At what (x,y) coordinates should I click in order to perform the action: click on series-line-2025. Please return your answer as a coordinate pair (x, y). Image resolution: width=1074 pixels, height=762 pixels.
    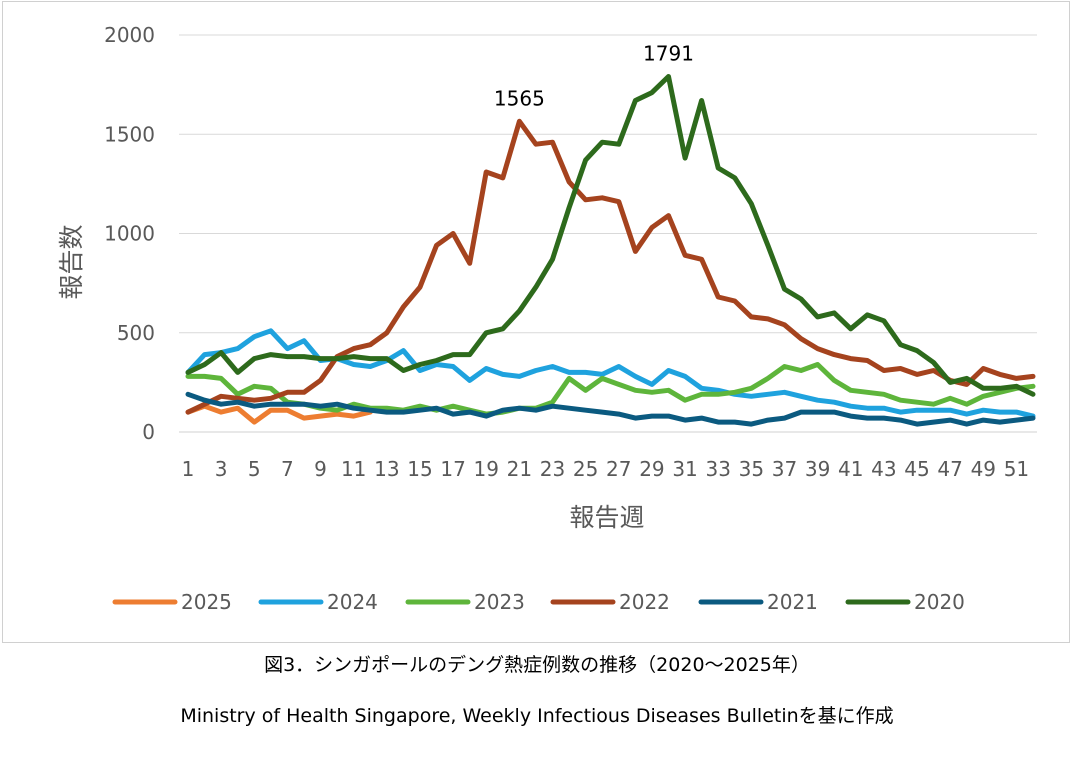
    Looking at the image, I should click on (279, 414).